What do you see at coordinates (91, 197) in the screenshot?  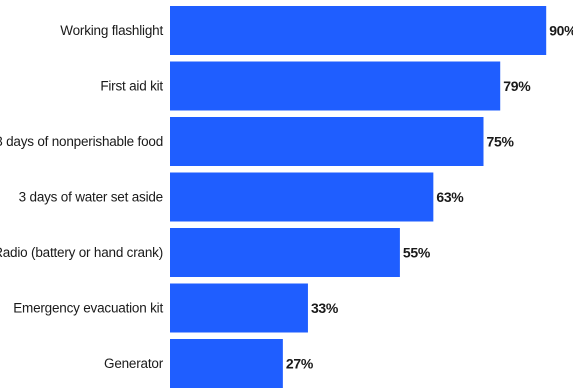 I see `category-label: 3 days of water set aside` at bounding box center [91, 197].